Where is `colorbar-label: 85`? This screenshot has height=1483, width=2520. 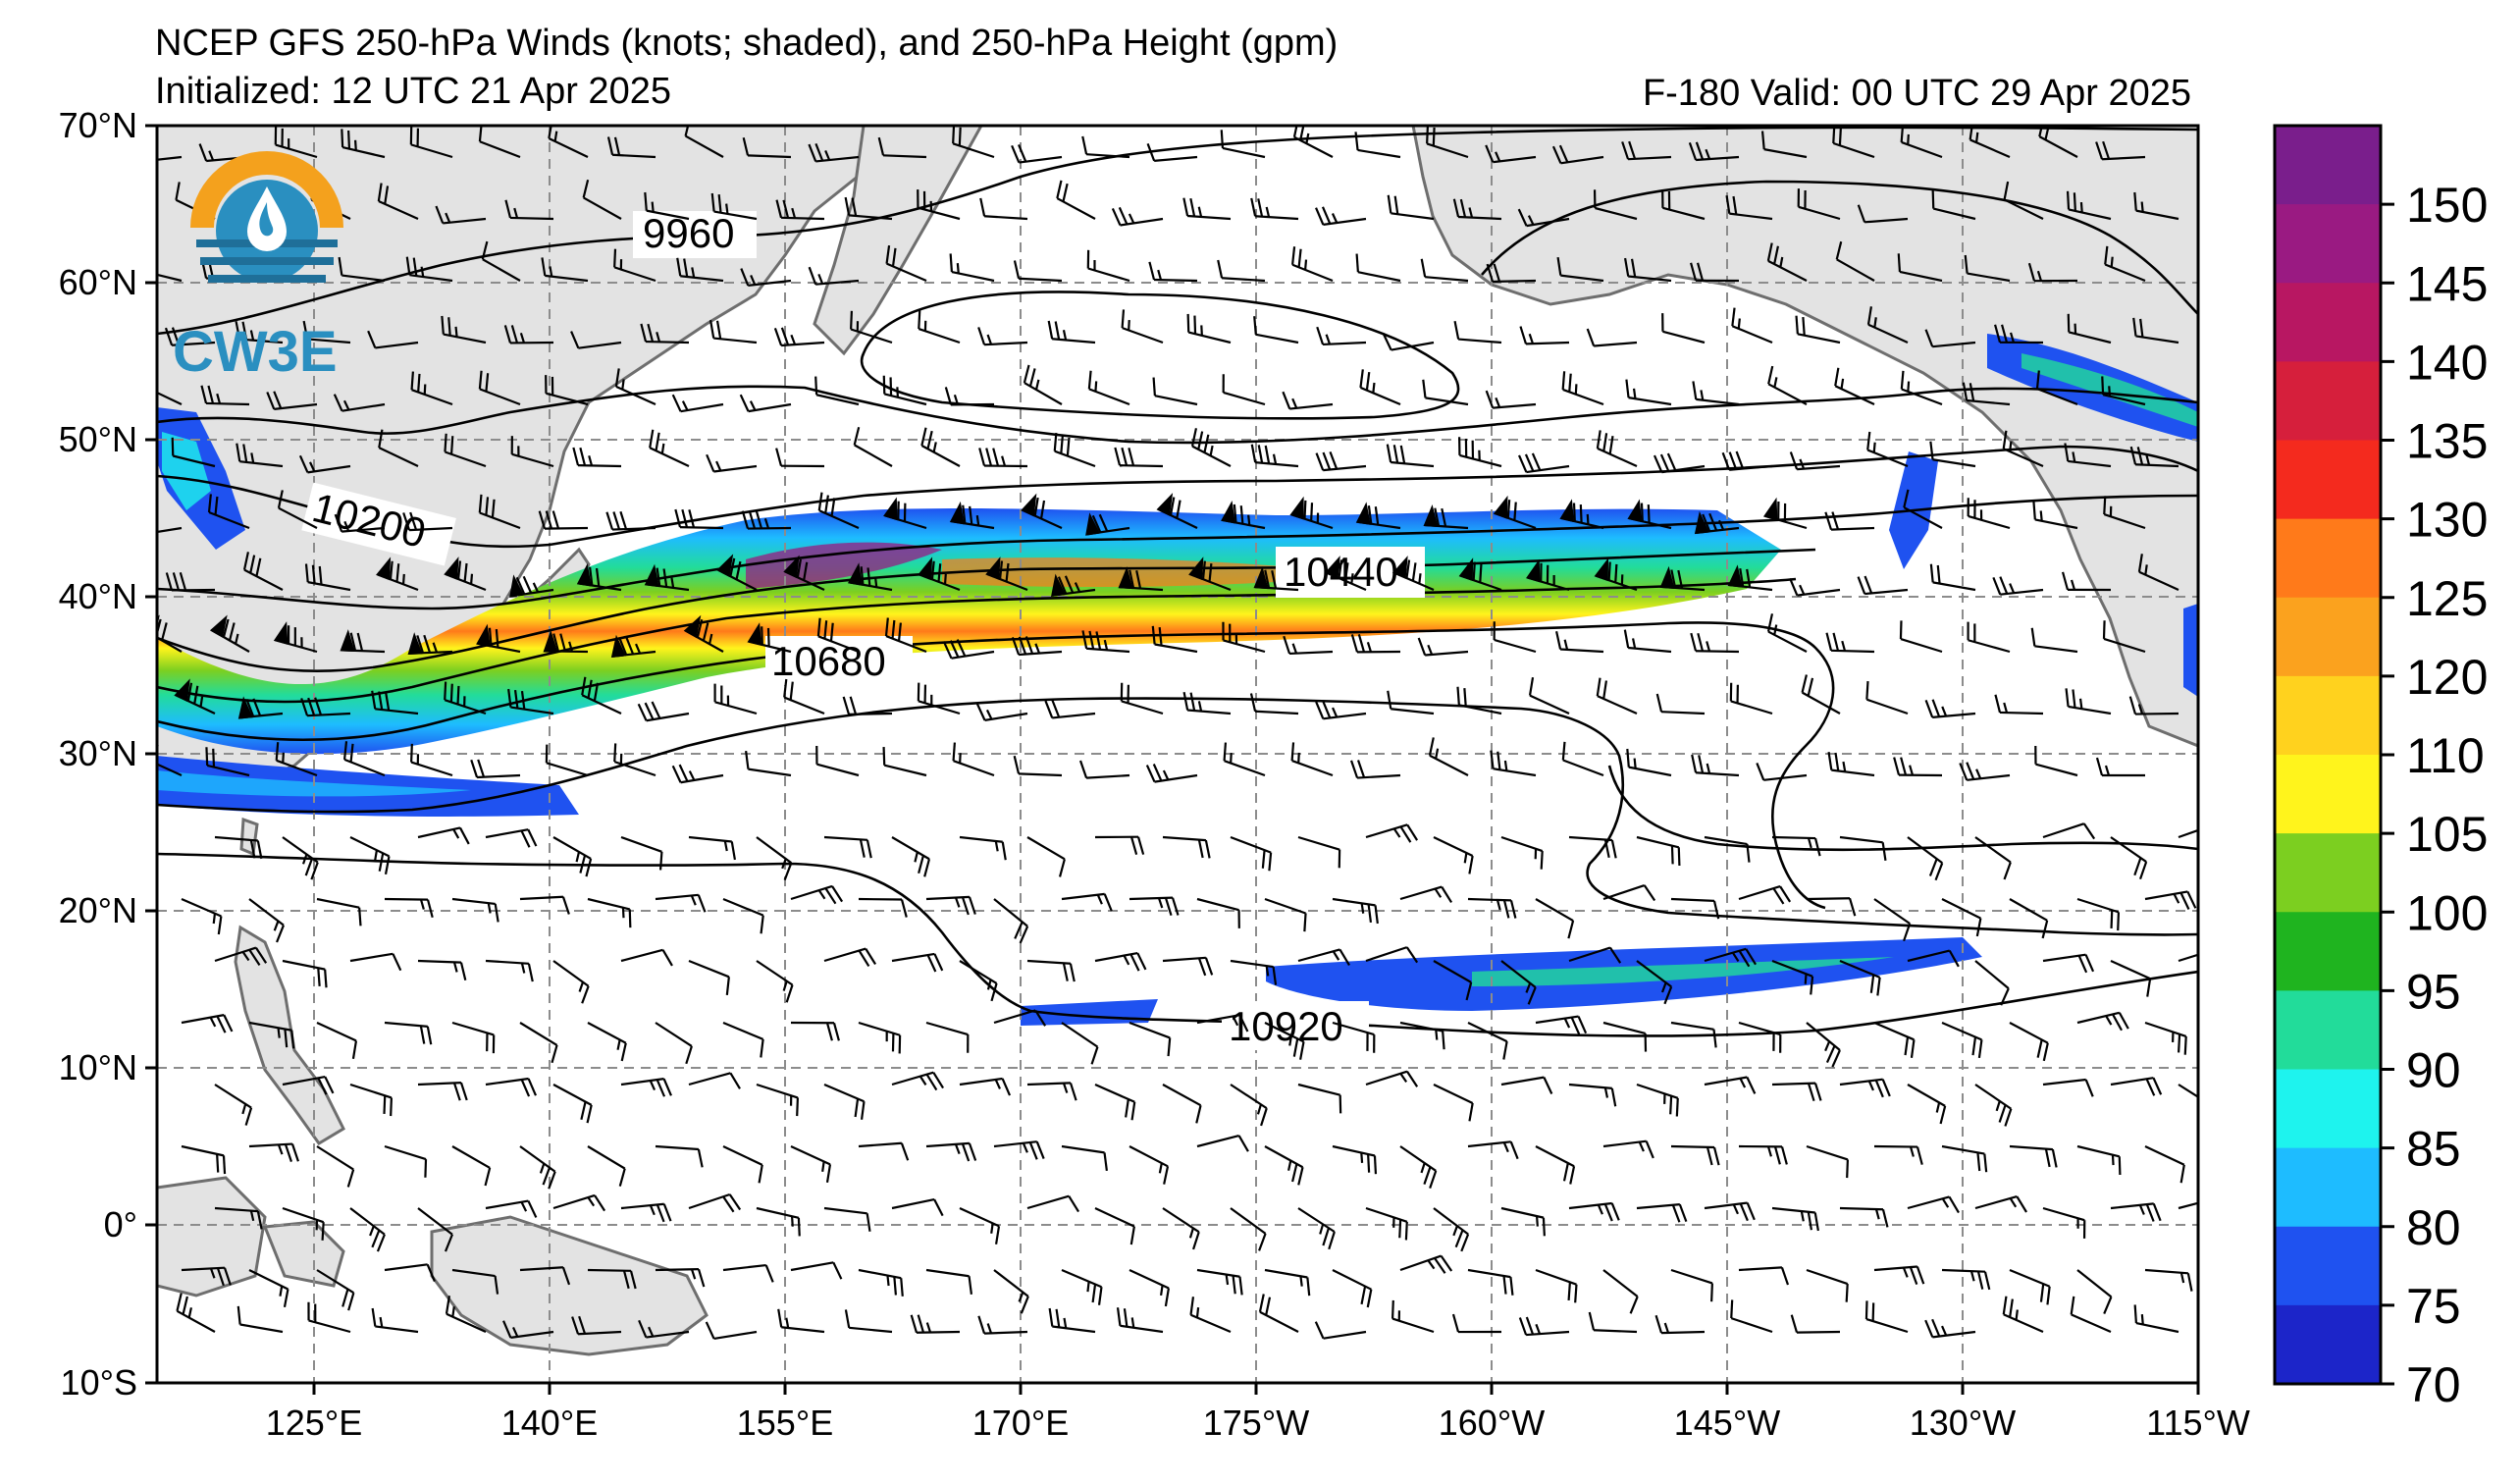
colorbar-label: 85 is located at coordinates (2433, 1150).